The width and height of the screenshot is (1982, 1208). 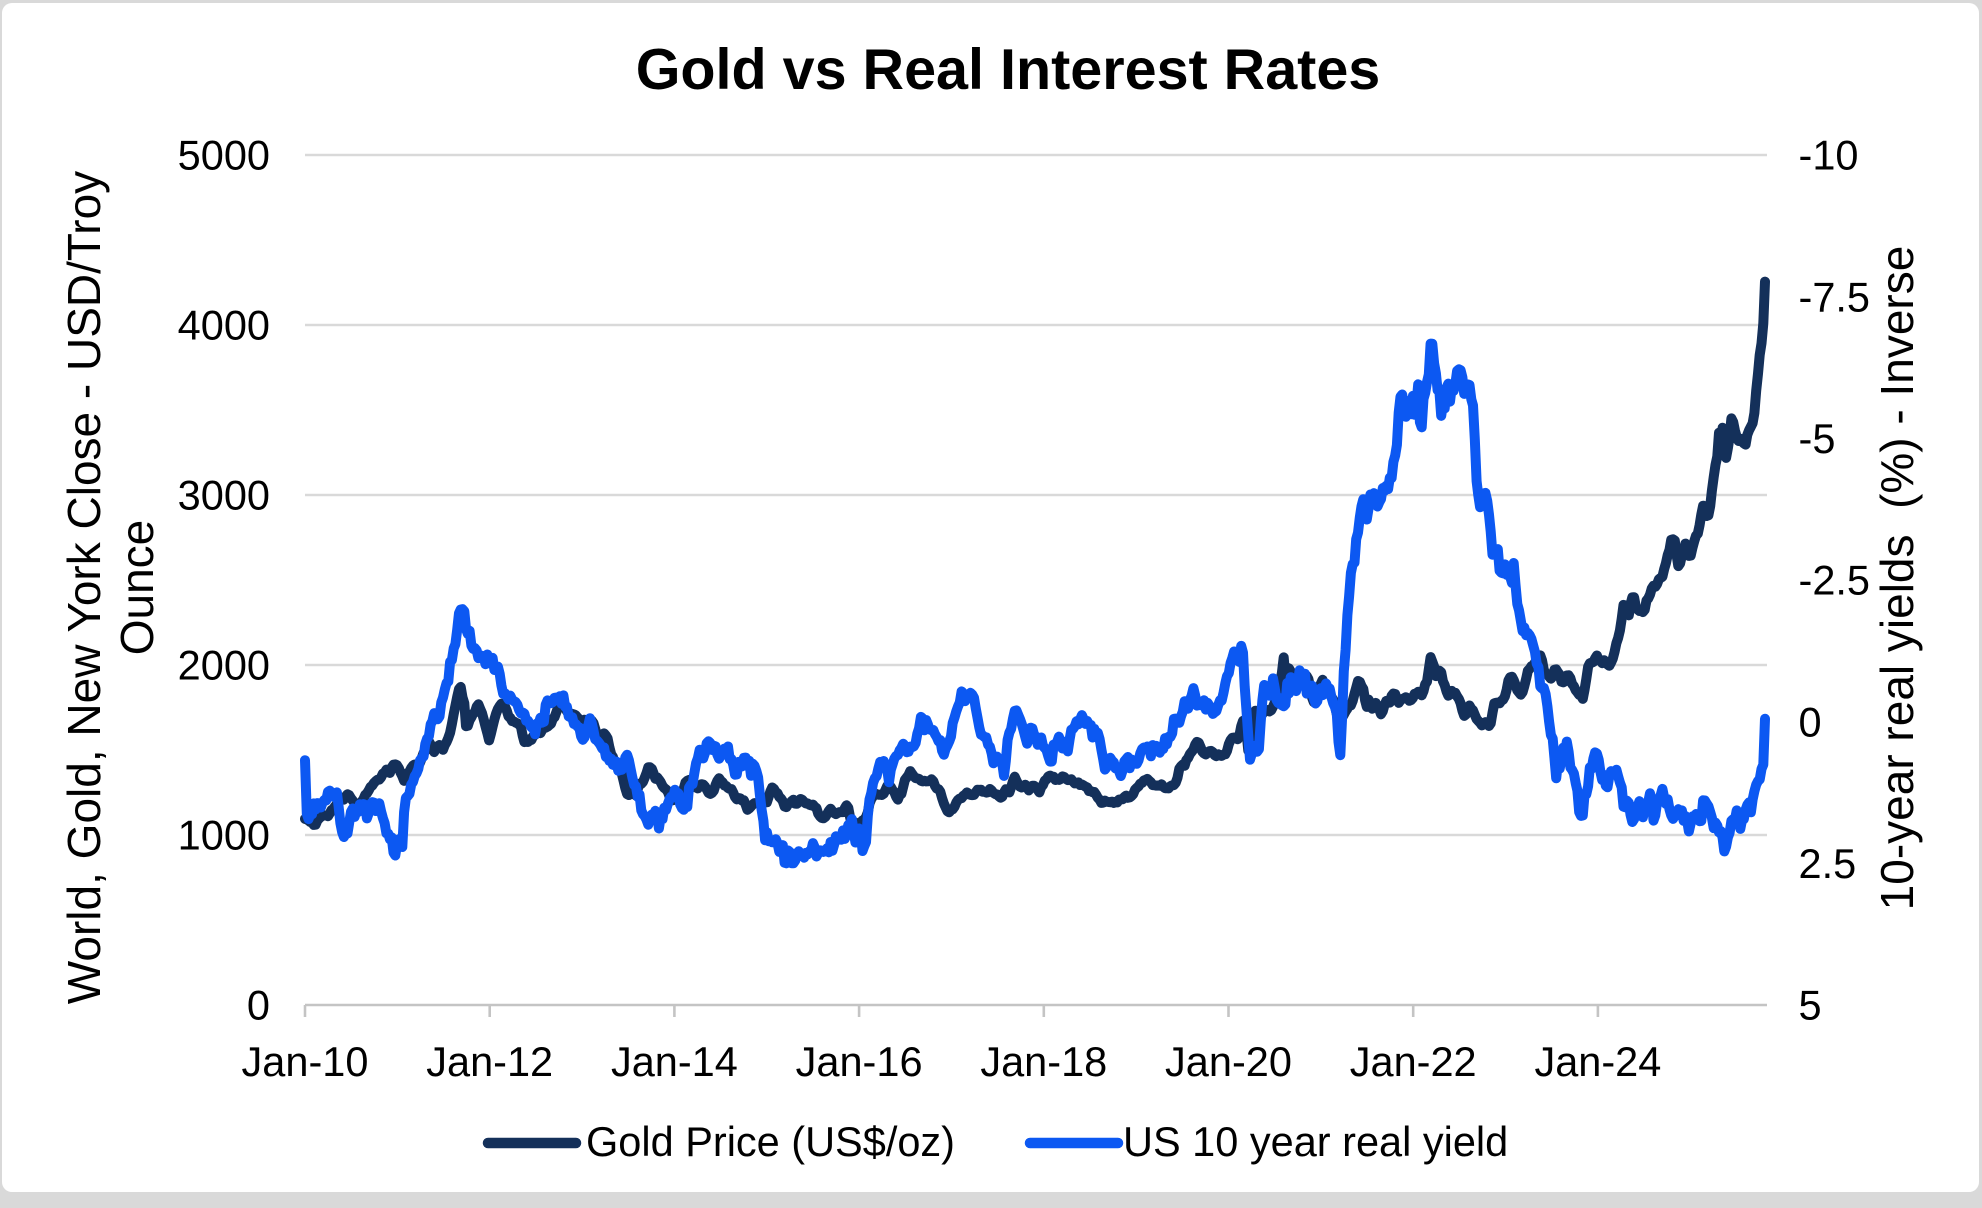 What do you see at coordinates (1817, 438) in the screenshot?
I see `svg-text: -5` at bounding box center [1817, 438].